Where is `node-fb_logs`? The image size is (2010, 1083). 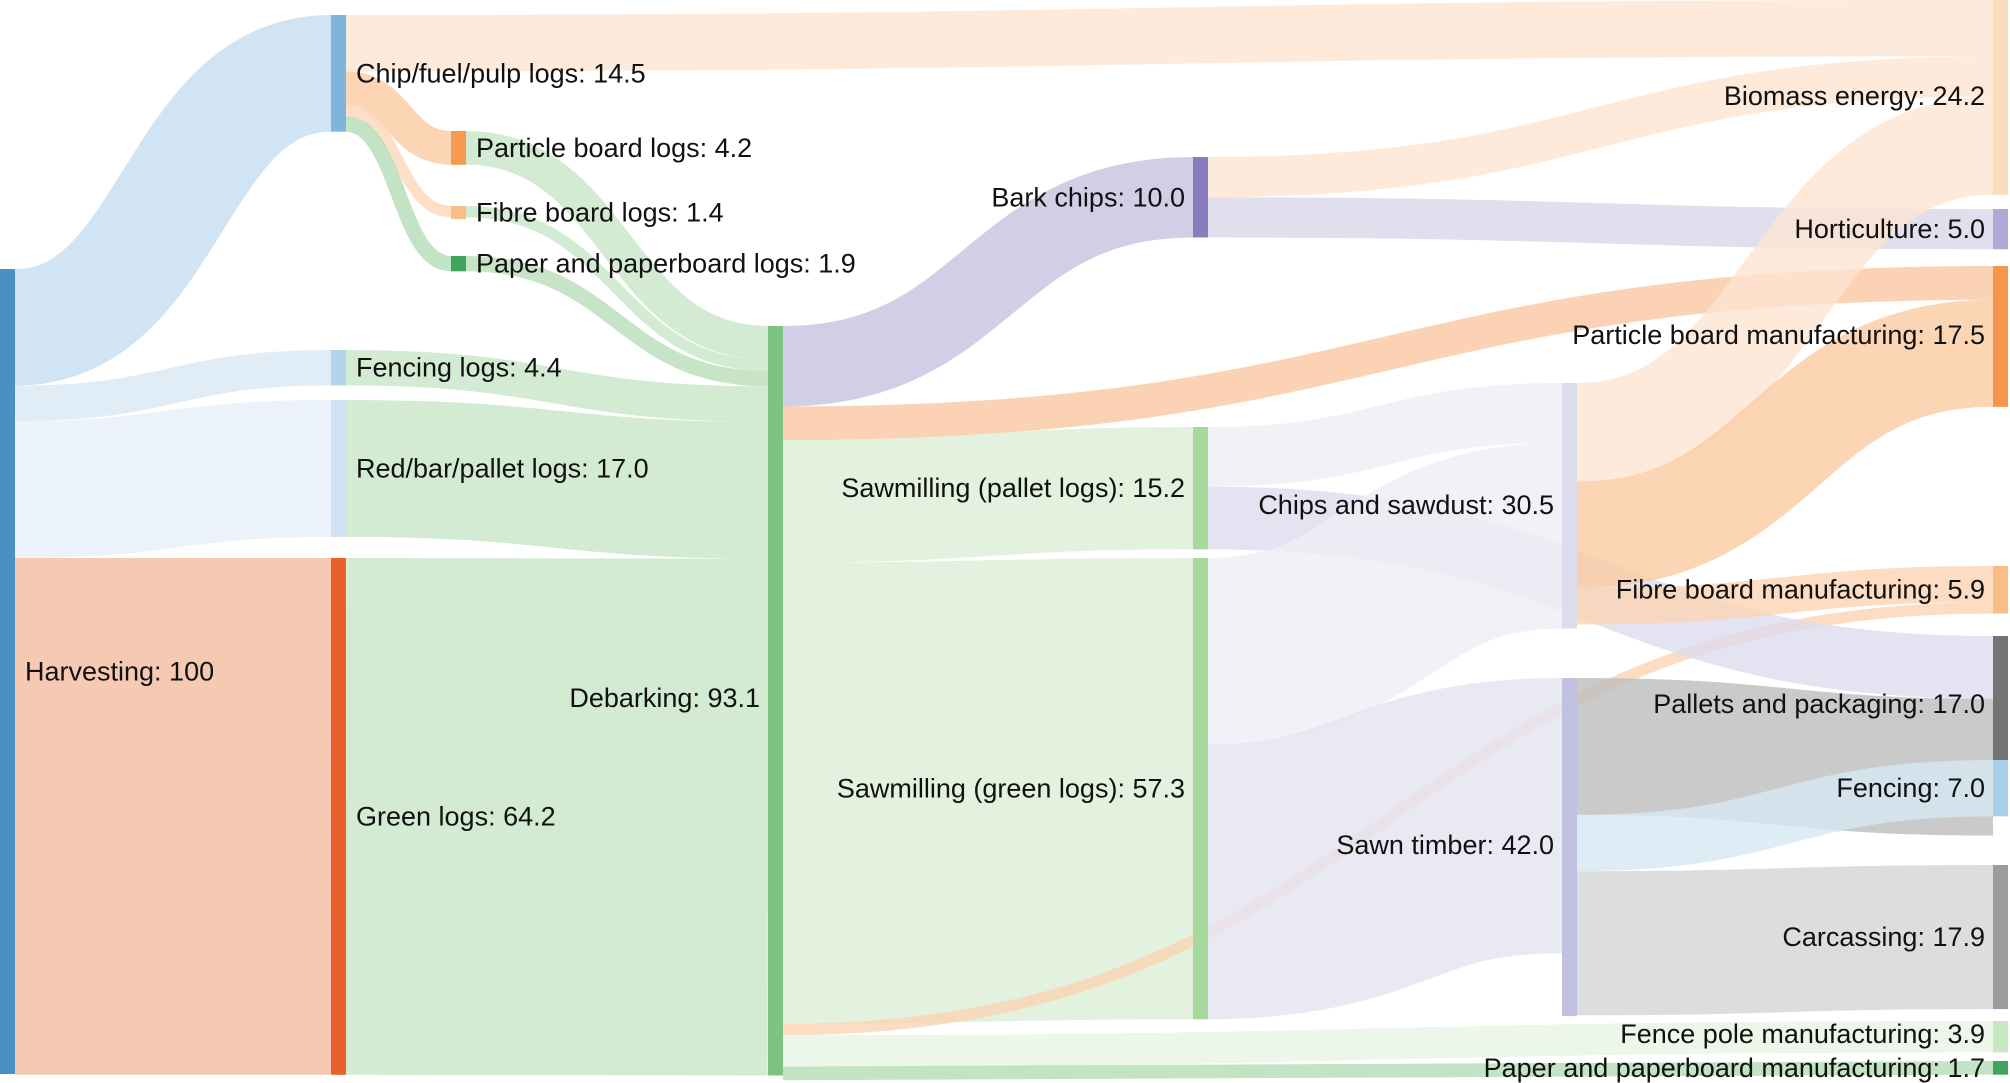
node-fb_logs is located at coordinates (458, 212).